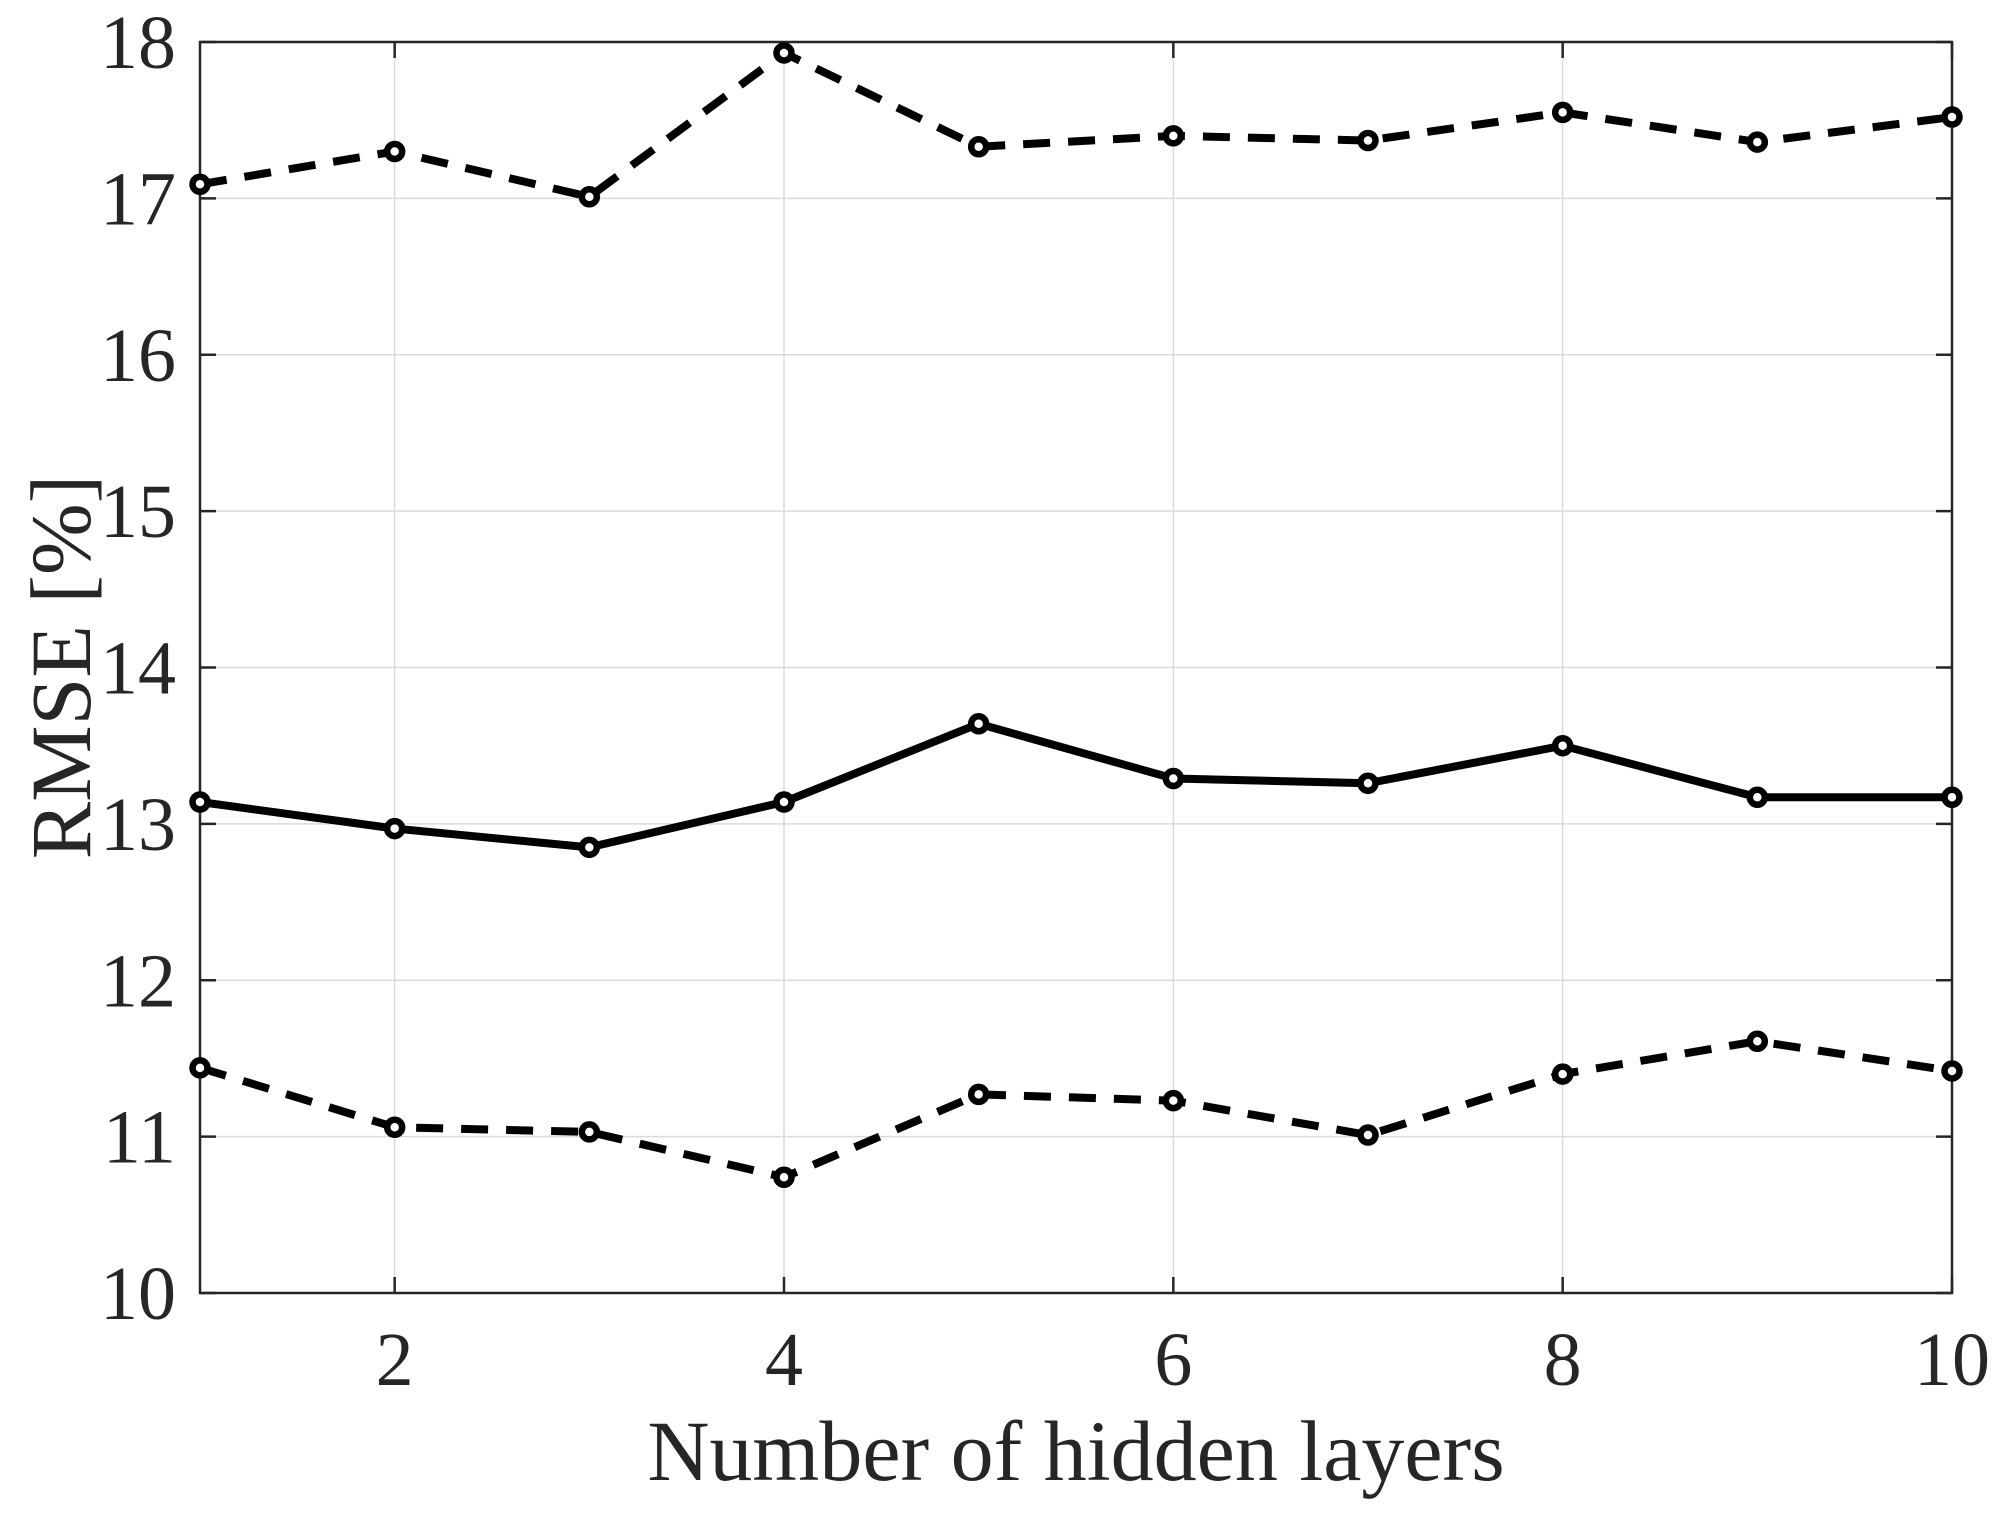  What do you see at coordinates (138, 199) in the screenshot?
I see `y-tick-label: 17` at bounding box center [138, 199].